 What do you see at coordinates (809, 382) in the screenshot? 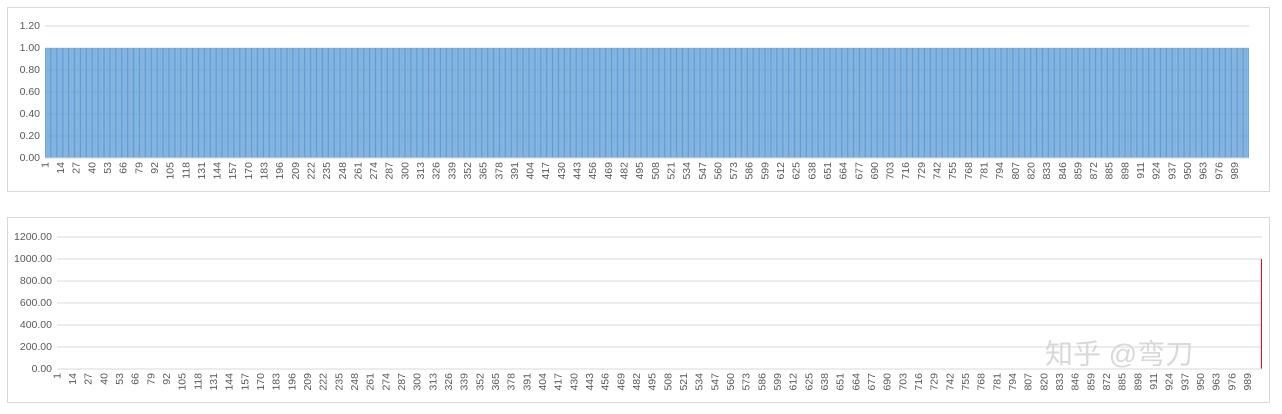
I see `x-tick-label: 625` at bounding box center [809, 382].